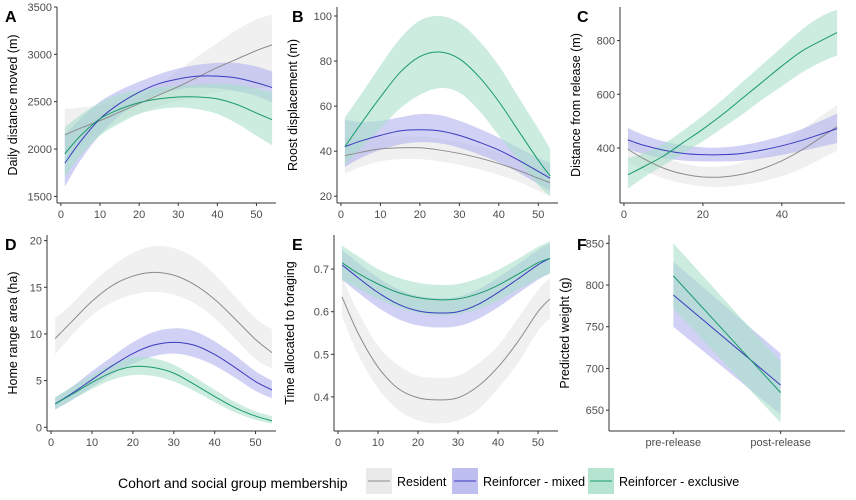 This screenshot has width=856, height=500. What do you see at coordinates (13, 104) in the screenshot?
I see `y-axis-title: Daily distance moved (m)` at bounding box center [13, 104].